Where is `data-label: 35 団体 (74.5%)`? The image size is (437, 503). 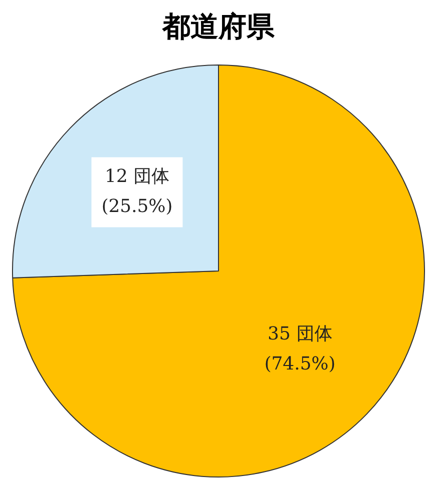 data-label: 35 団体 (74.5%) is located at coordinates (300, 348).